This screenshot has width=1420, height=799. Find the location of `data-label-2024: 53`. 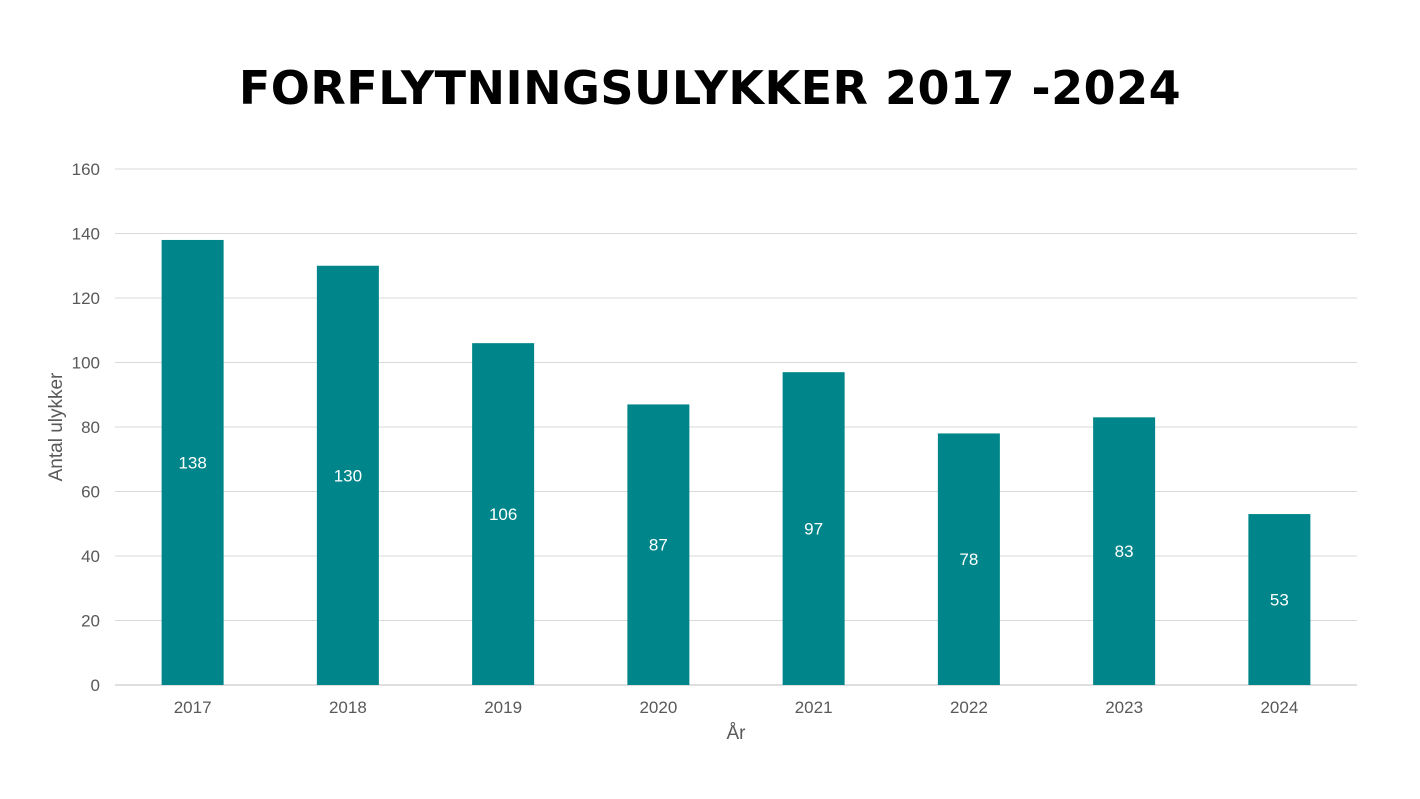

data-label-2024: 53 is located at coordinates (1279, 600).